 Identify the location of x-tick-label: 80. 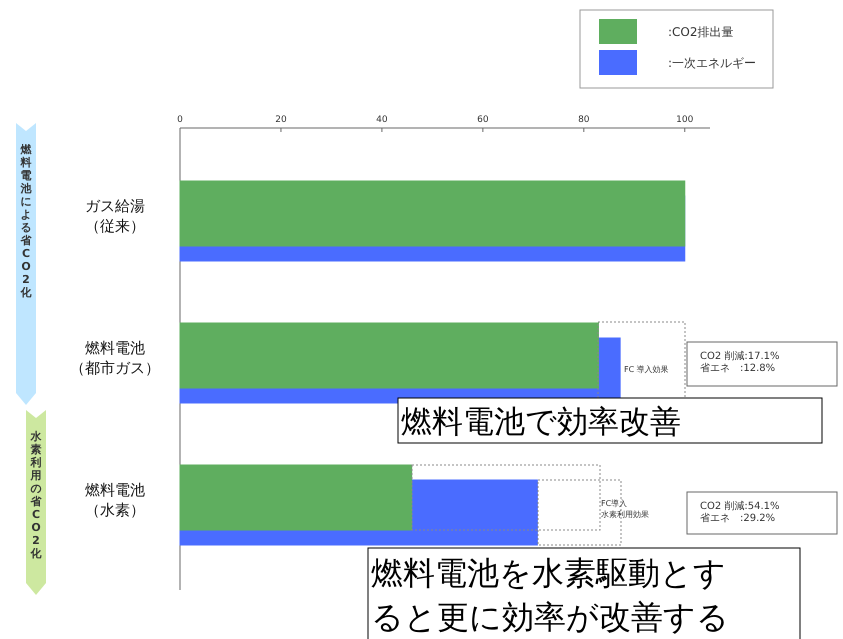
(584, 120).